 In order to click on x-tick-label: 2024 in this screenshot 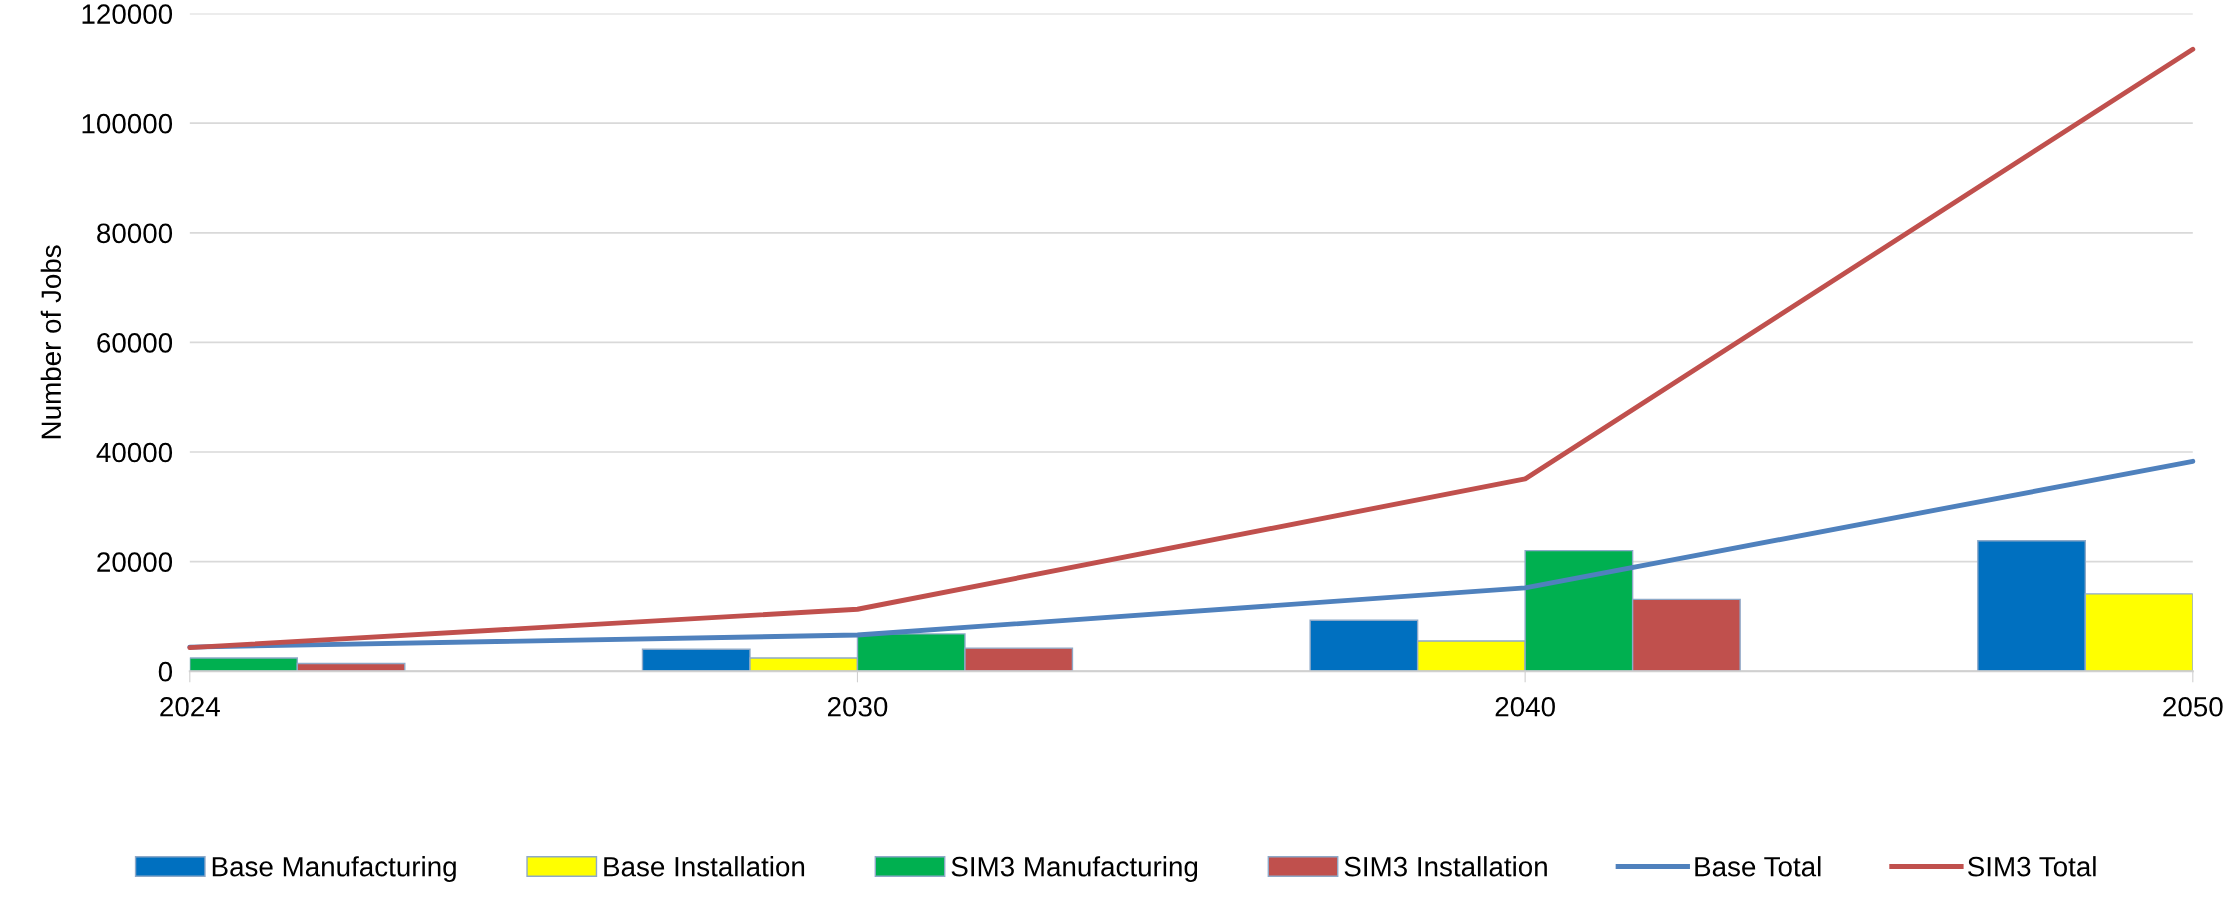, I will do `click(190, 706)`.